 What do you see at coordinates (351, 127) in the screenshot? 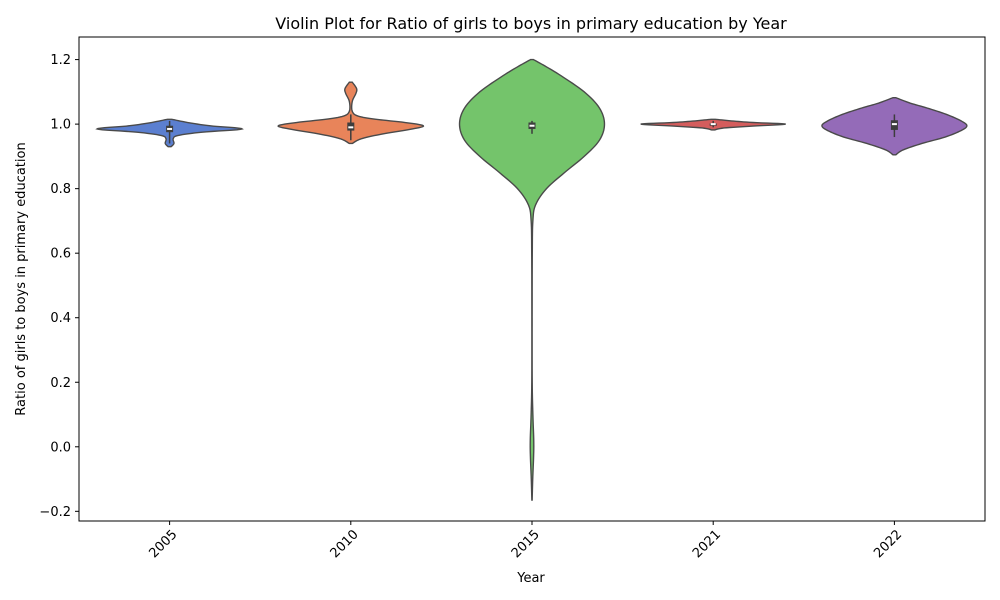
I see `violin-median-2010` at bounding box center [351, 127].